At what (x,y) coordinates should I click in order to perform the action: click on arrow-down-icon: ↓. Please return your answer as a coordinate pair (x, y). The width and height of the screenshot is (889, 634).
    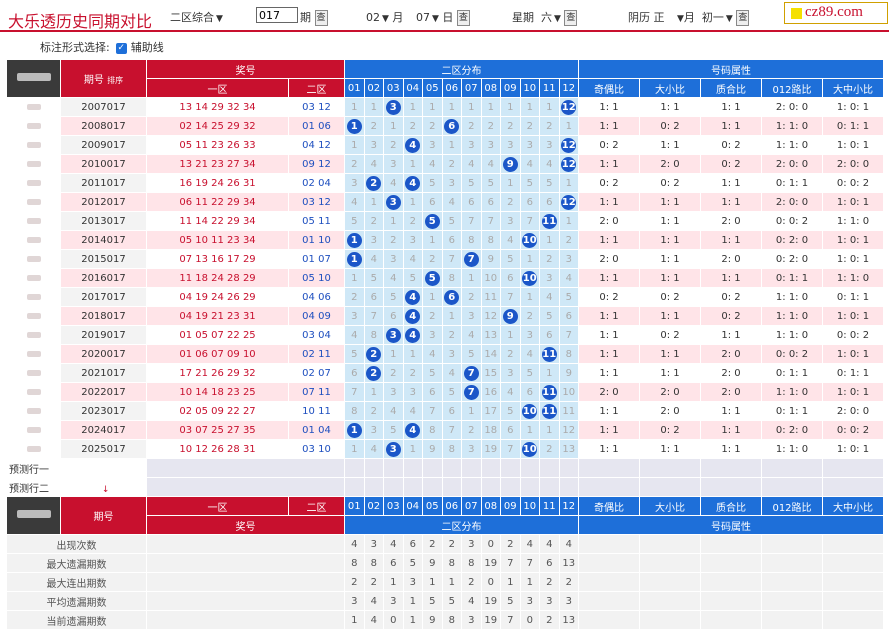
    Looking at the image, I should click on (104, 489).